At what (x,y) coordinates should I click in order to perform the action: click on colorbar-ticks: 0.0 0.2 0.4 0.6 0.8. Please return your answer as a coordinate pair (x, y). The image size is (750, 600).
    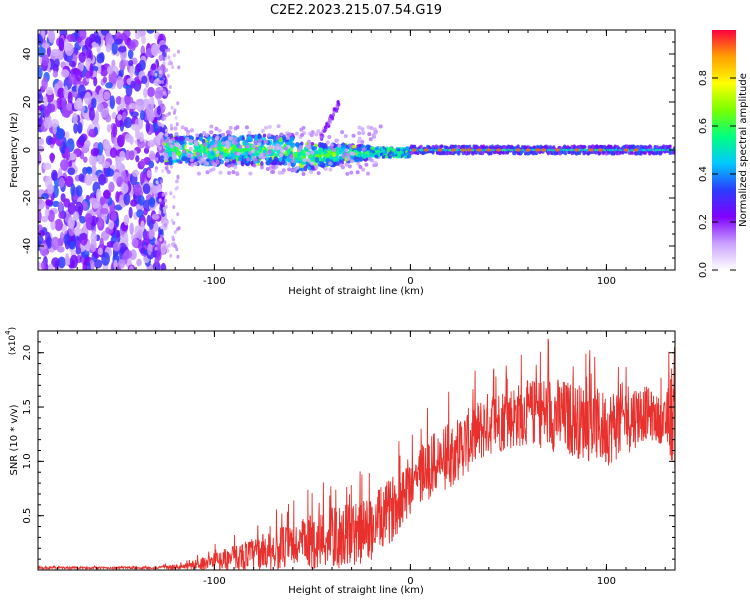
    Looking at the image, I should click on (717, 174).